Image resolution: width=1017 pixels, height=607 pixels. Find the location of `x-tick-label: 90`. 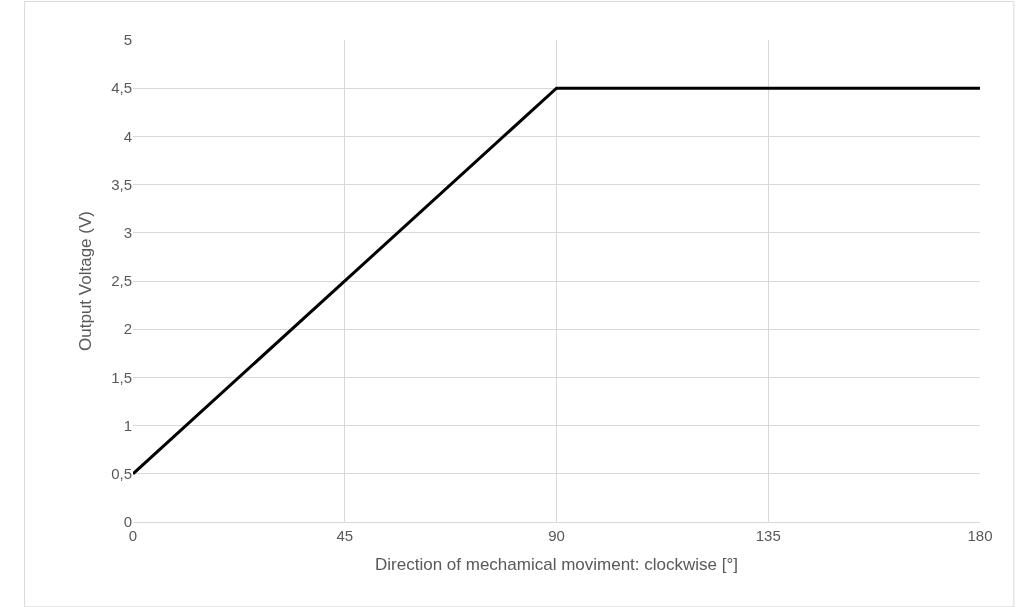

x-tick-label: 90 is located at coordinates (556, 535).